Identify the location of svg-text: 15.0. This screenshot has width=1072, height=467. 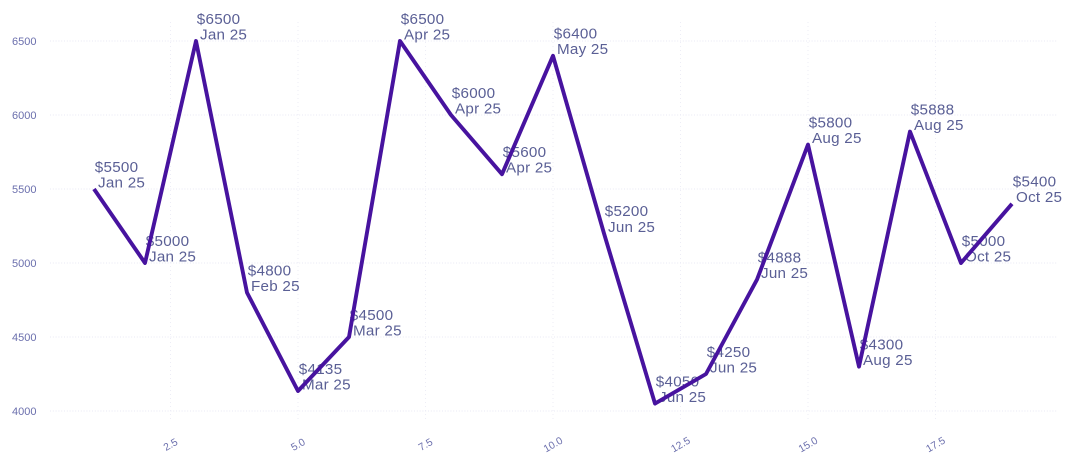
(808, 445).